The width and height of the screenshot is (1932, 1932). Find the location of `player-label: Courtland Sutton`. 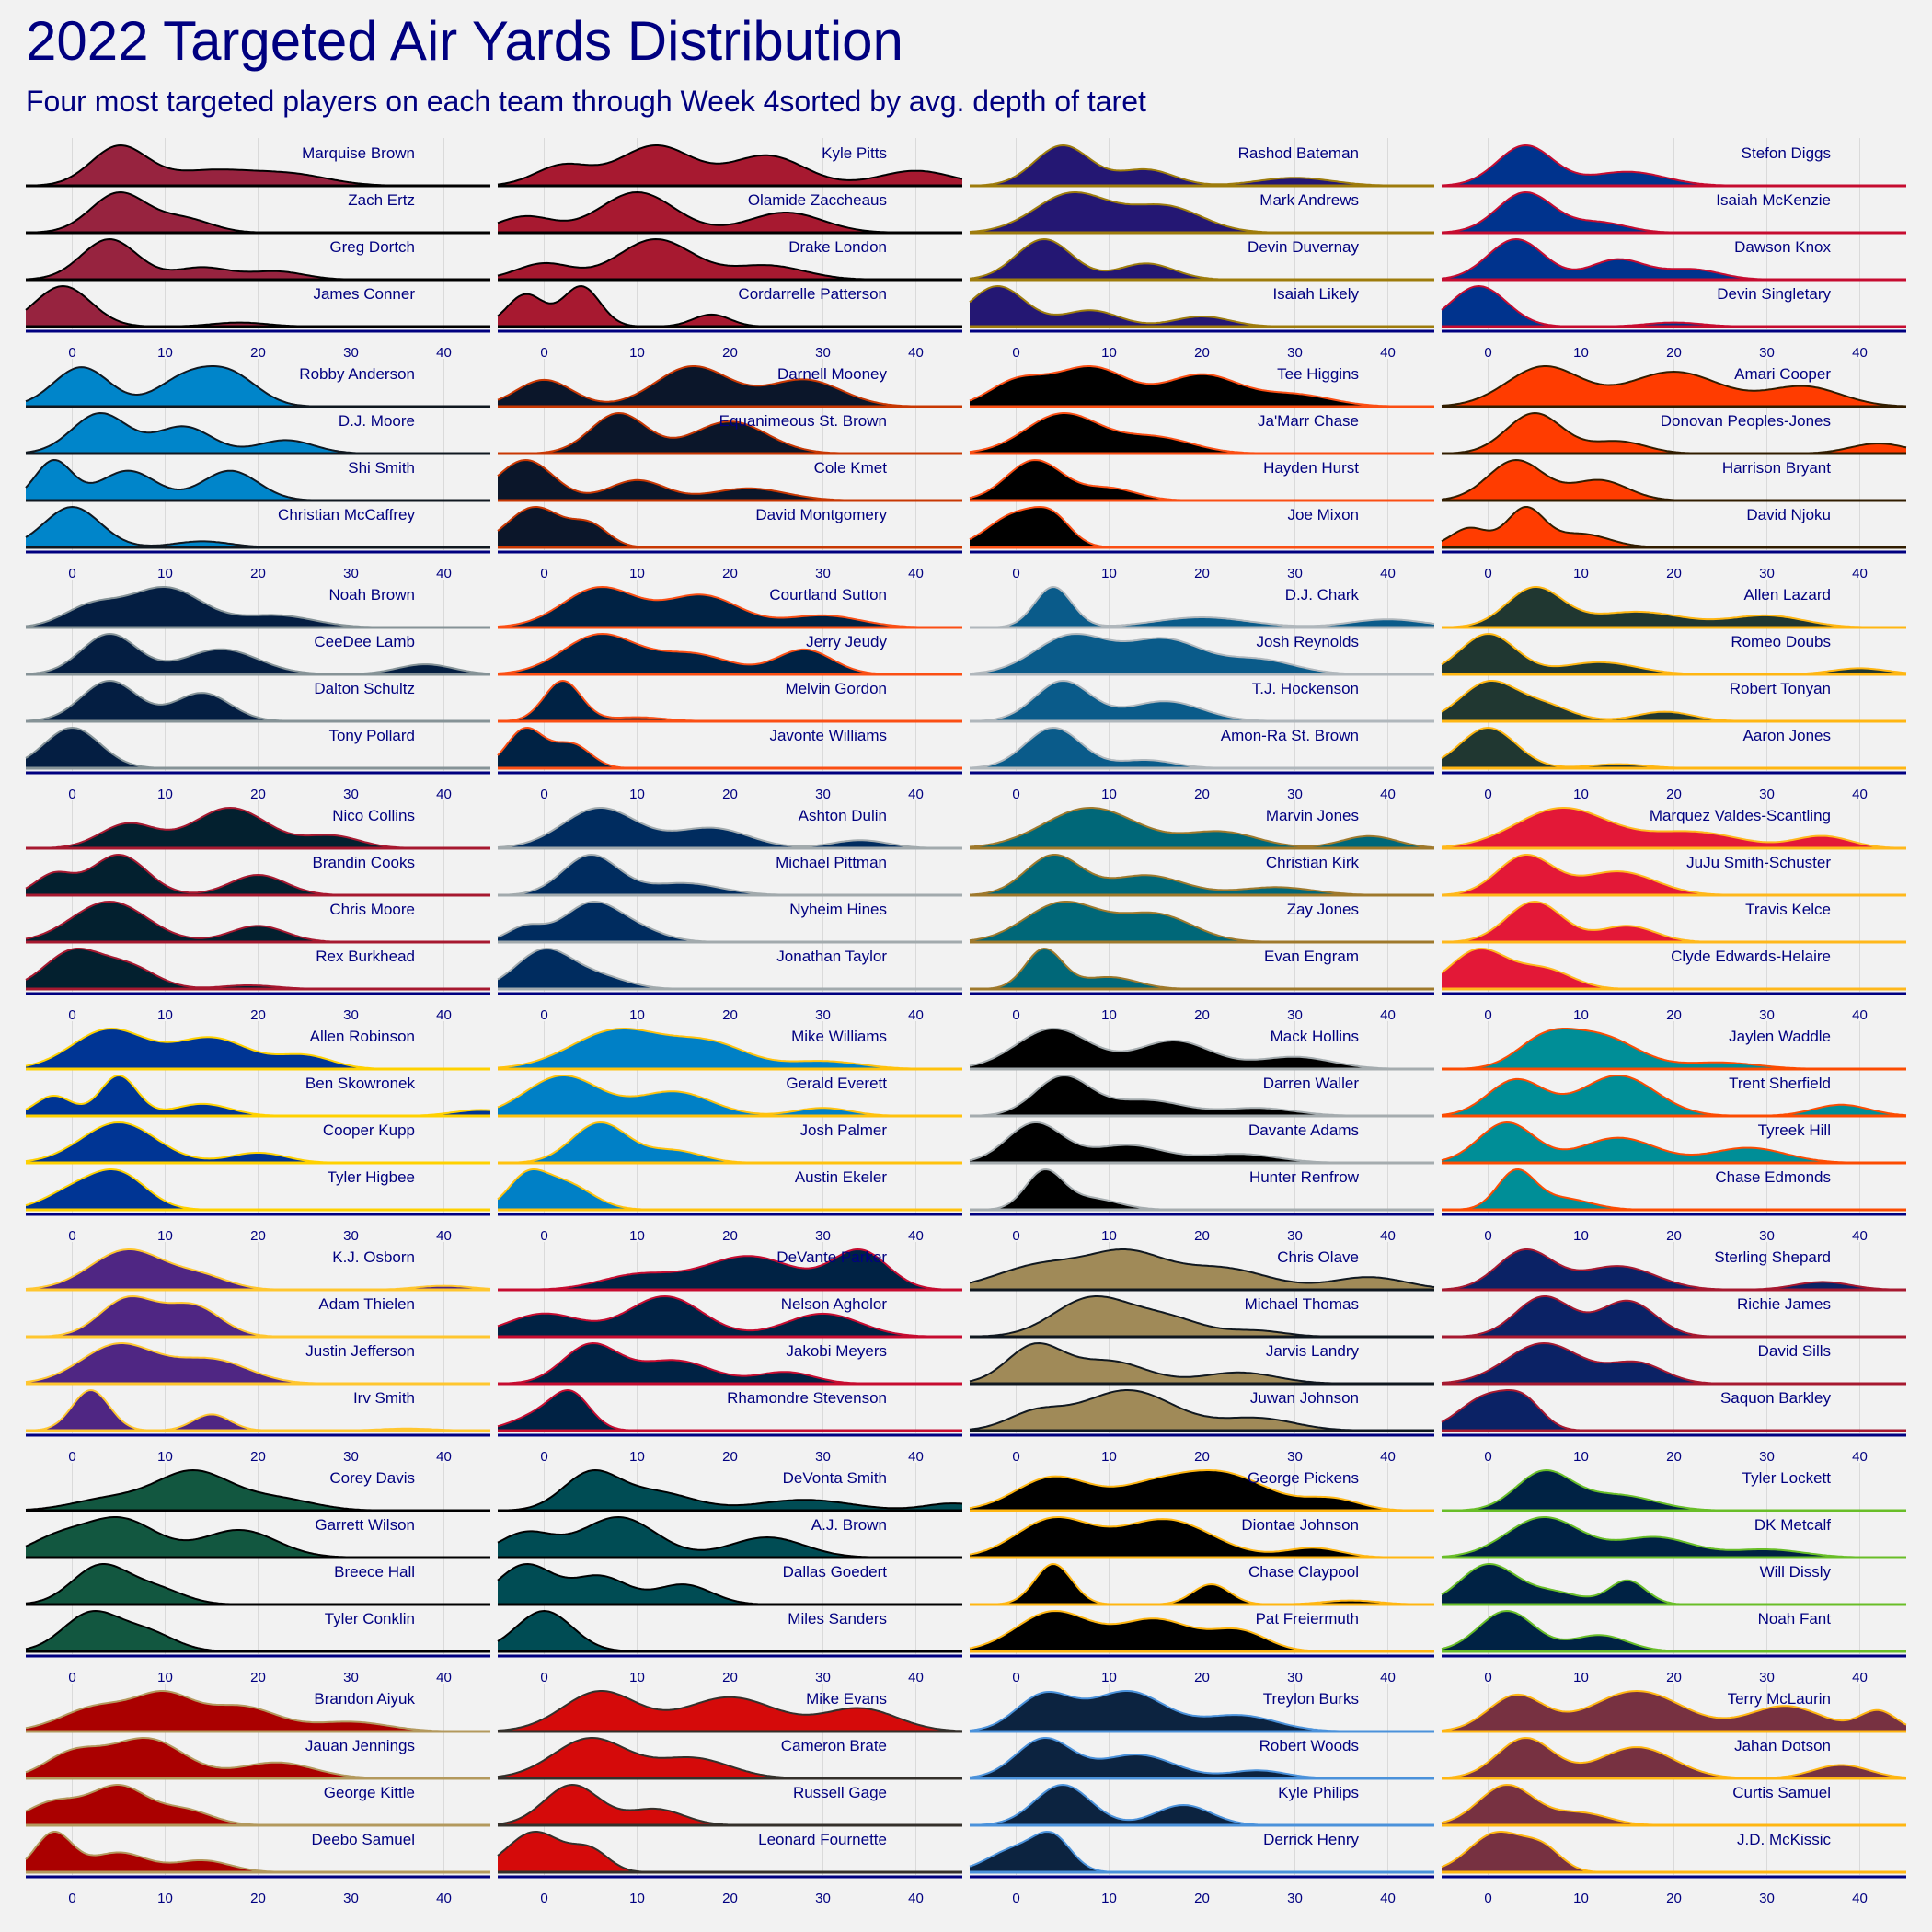

player-label: Courtland Sutton is located at coordinates (828, 595).